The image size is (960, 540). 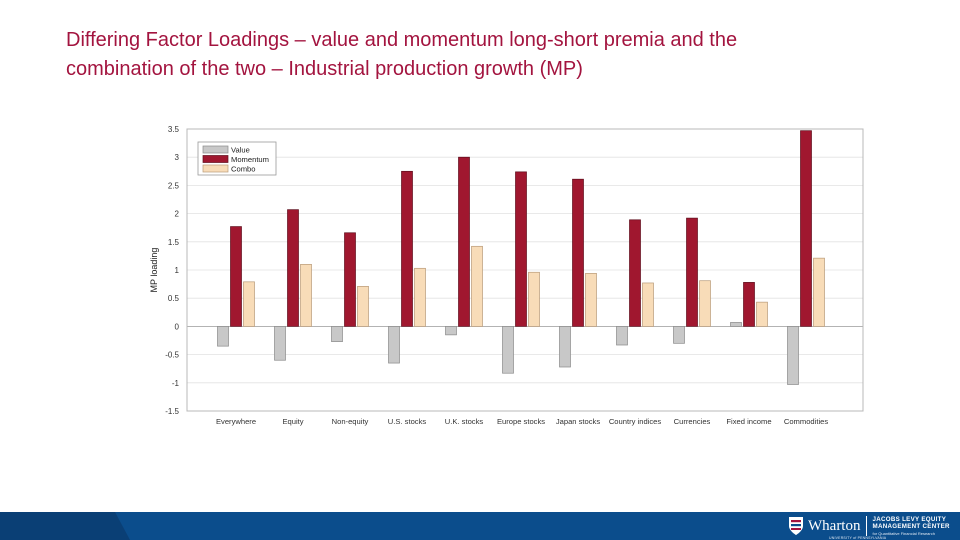 I want to click on x-tick-label: Non-equity, so click(x=350, y=421).